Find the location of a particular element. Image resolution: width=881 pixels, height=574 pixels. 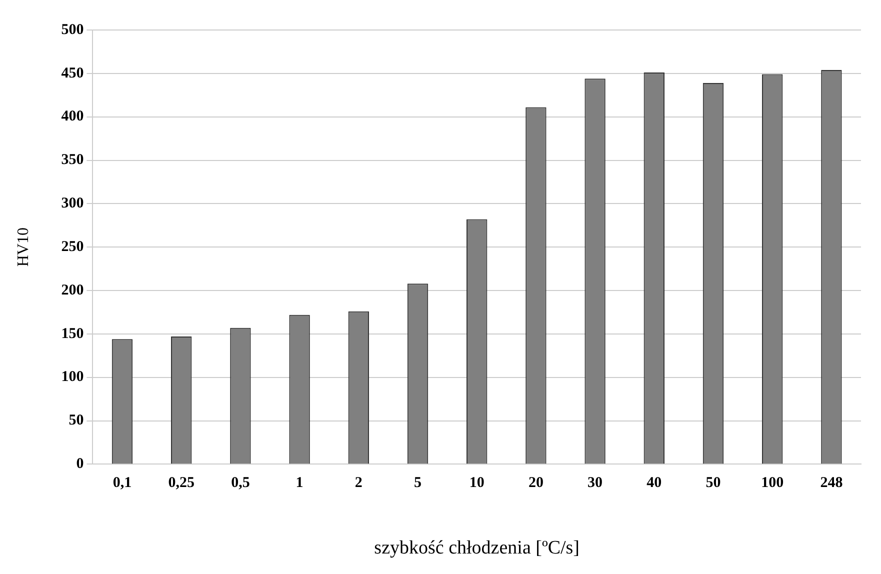

y-tick-label: 100 is located at coordinates (72, 377).